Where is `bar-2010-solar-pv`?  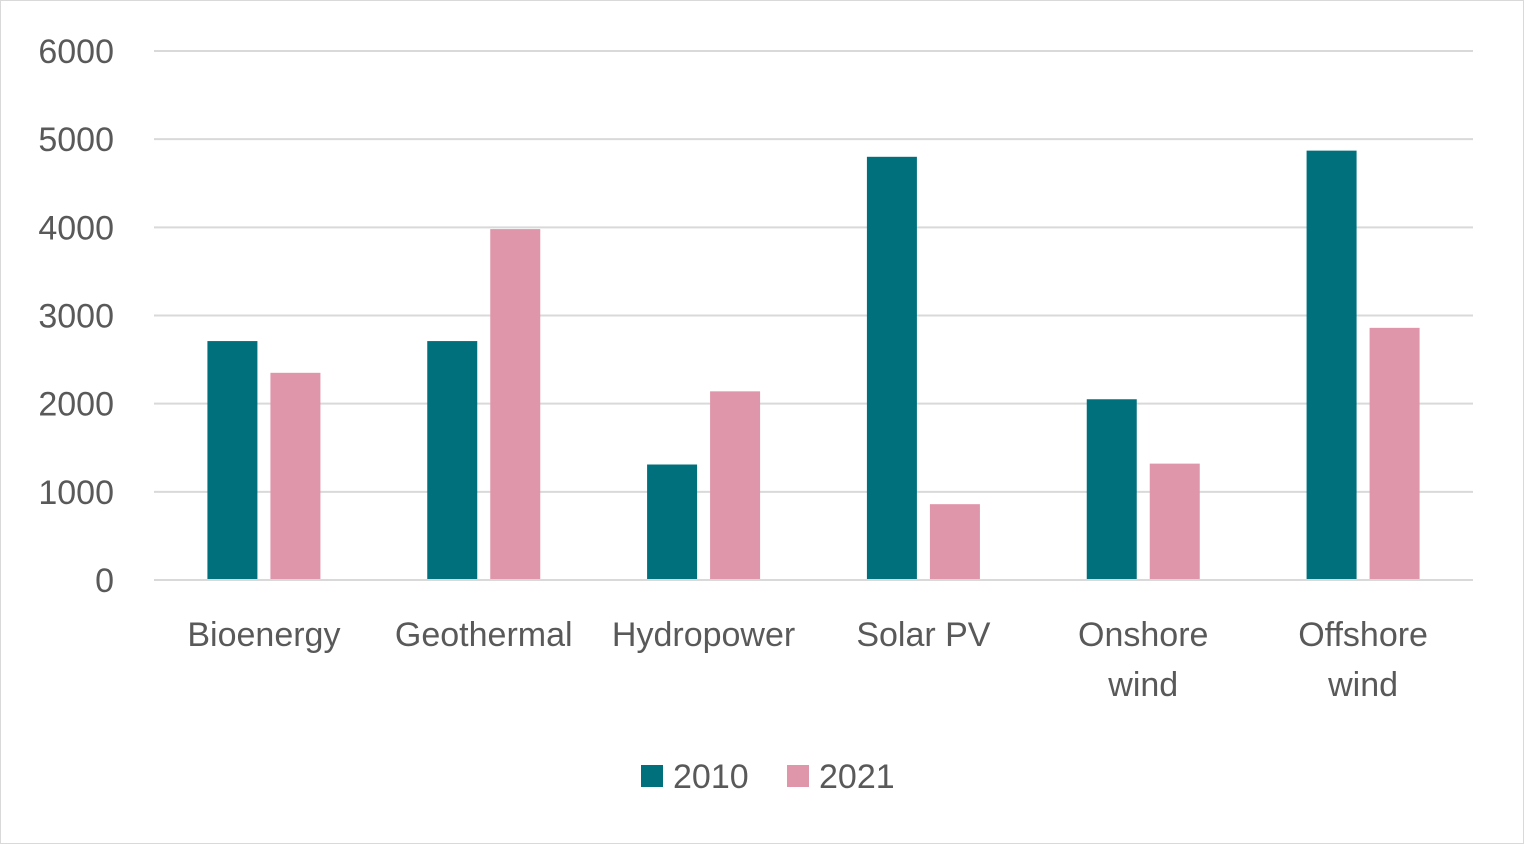
bar-2010-solar-pv is located at coordinates (891, 368).